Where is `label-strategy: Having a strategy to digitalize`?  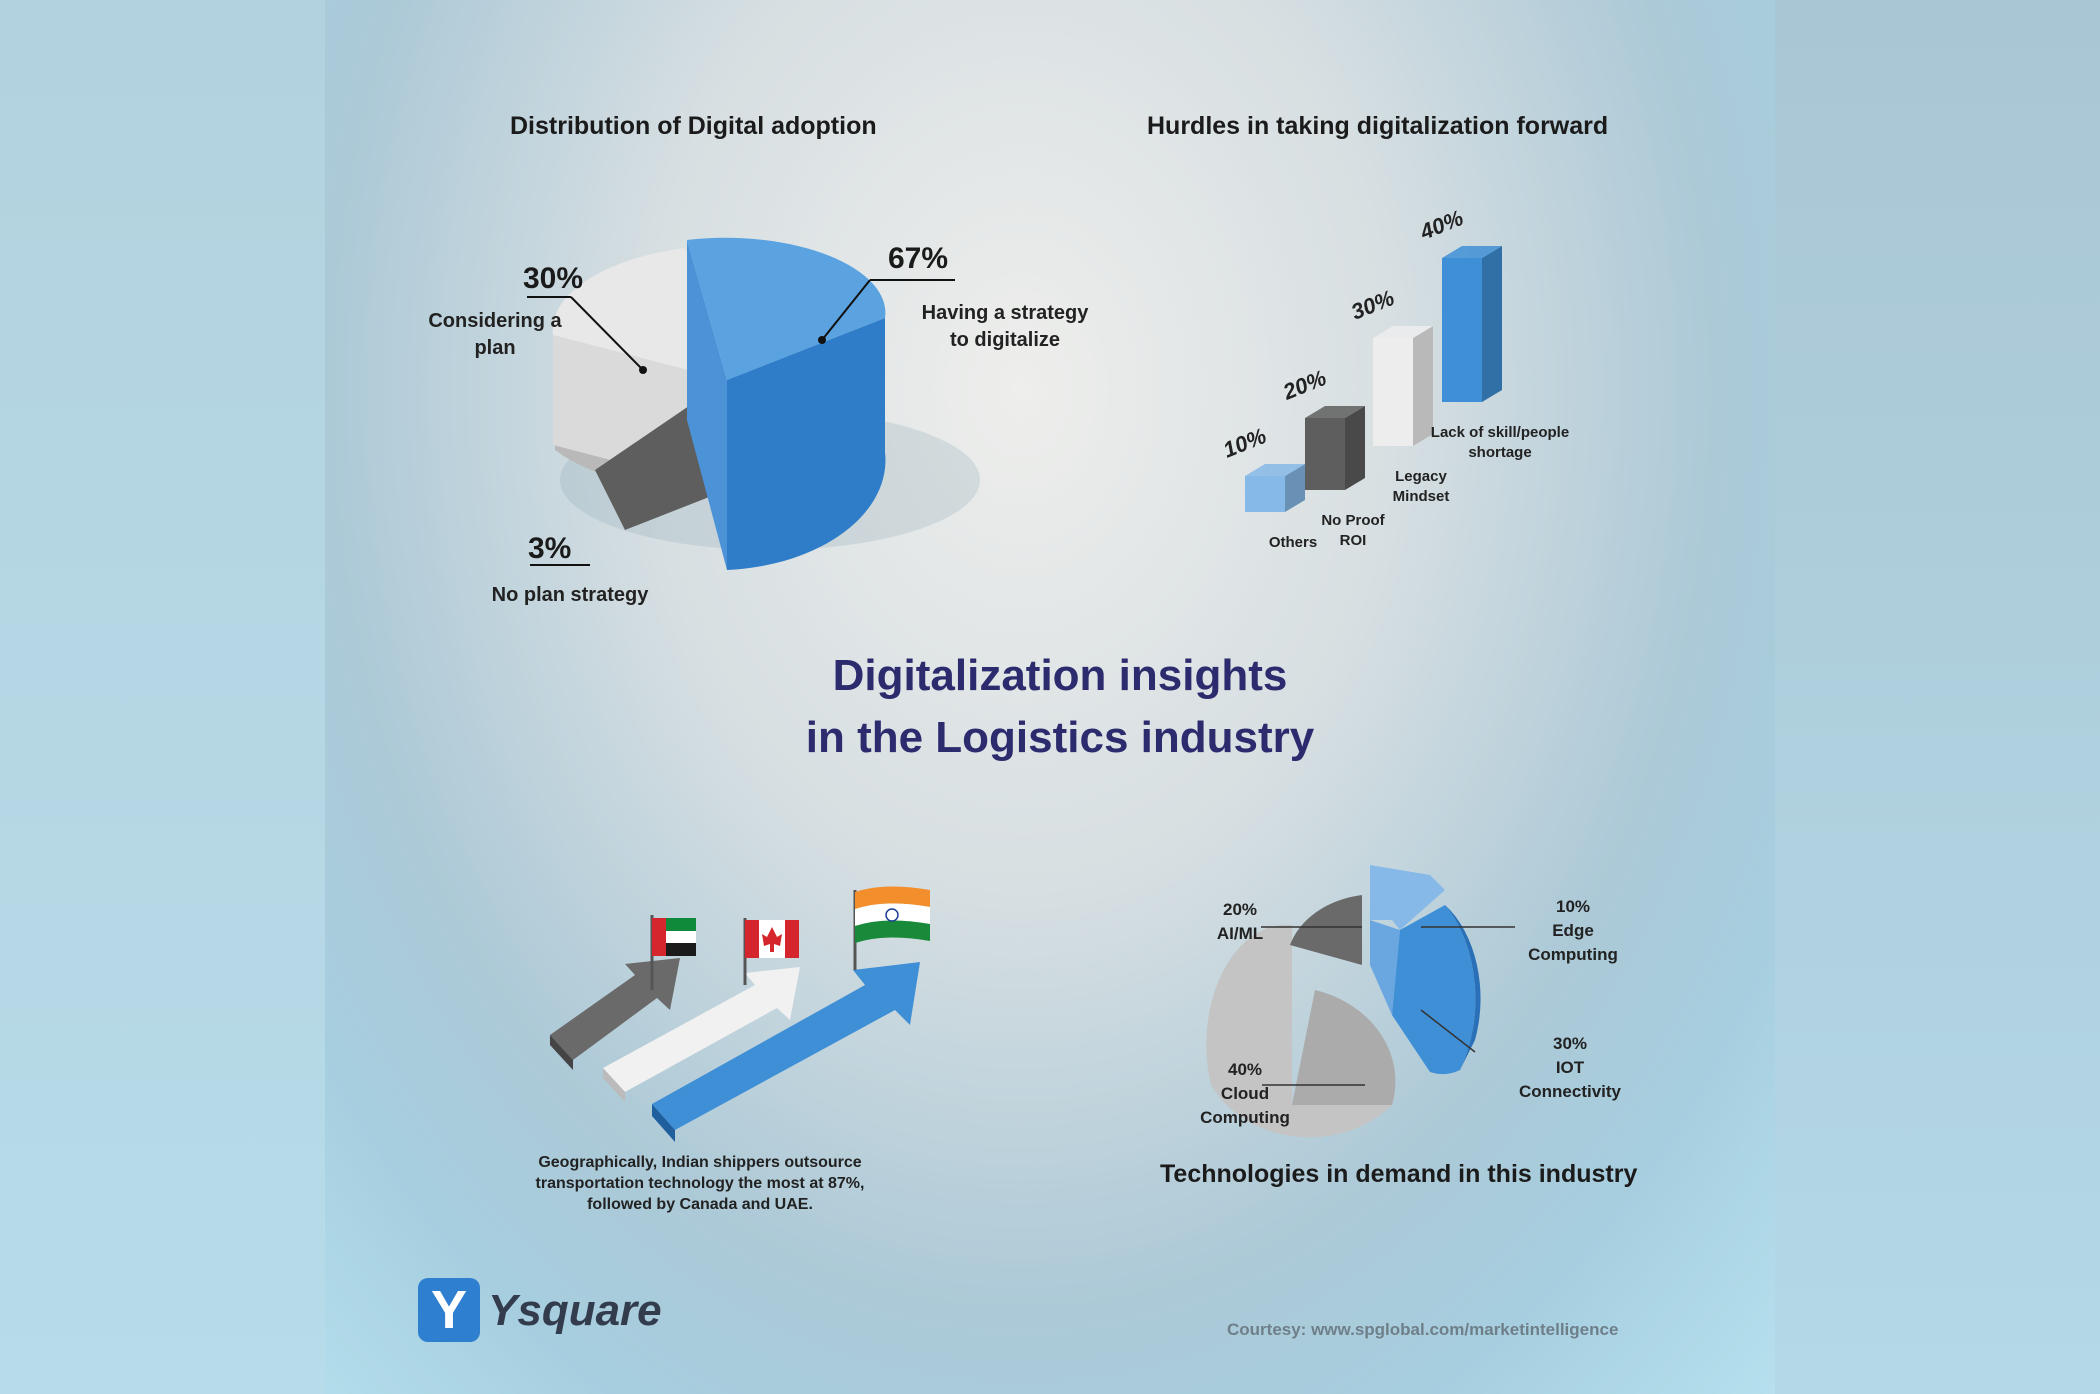
label-strategy: Having a strategy to digitalize is located at coordinates (1005, 326).